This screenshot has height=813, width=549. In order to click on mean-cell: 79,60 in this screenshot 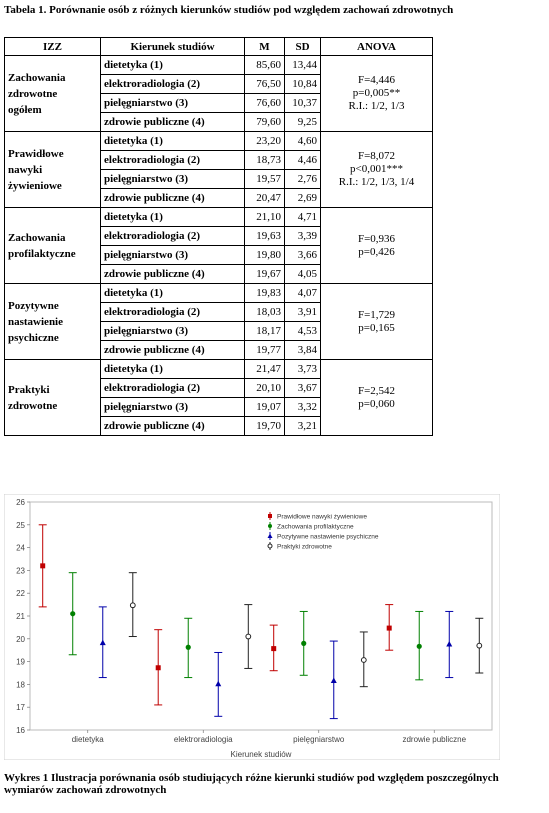, I will do `click(264, 122)`.